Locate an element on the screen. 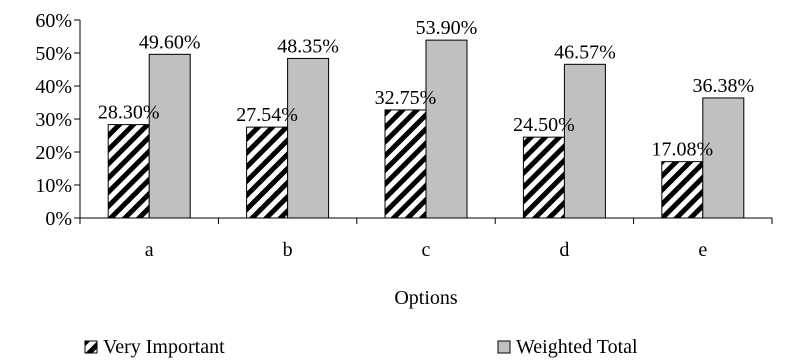  x-axis-title: Options is located at coordinates (426, 298).